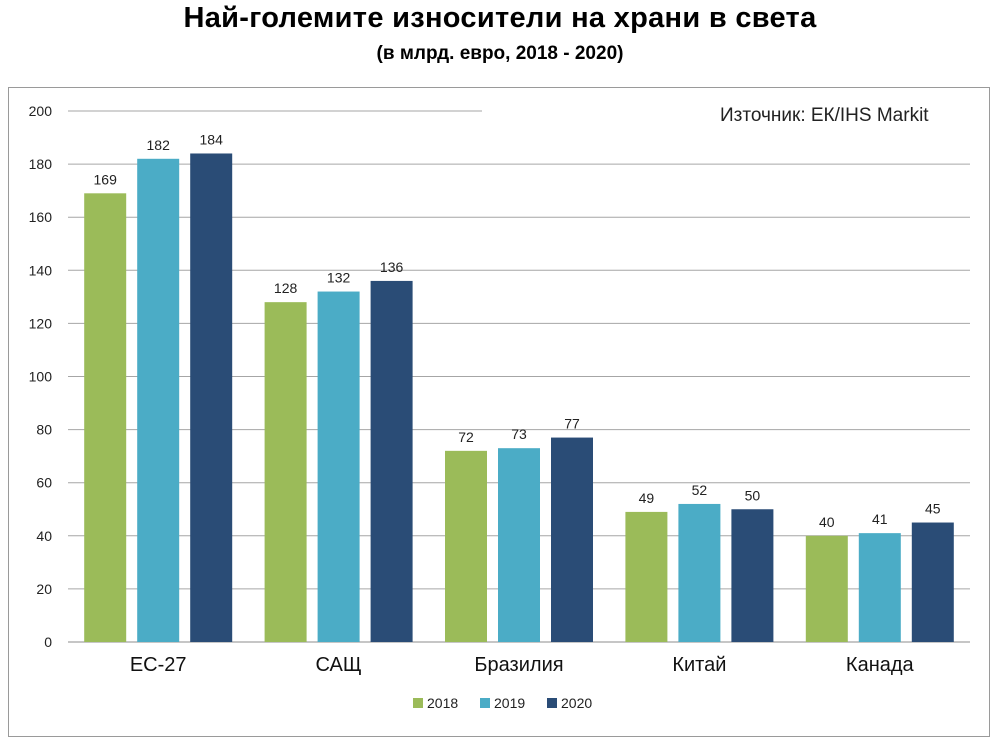 The height and width of the screenshot is (746, 1000). I want to click on y-tick-label: 140, so click(41, 270).